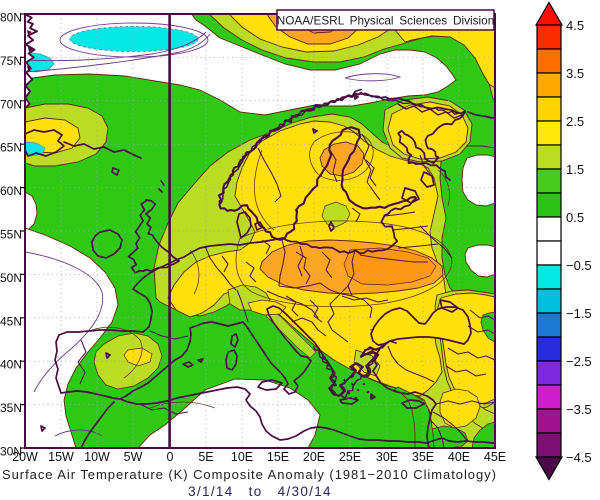 The height and width of the screenshot is (500, 600). What do you see at coordinates (11, 452) in the screenshot?
I see `svg-text: 30N` at bounding box center [11, 452].